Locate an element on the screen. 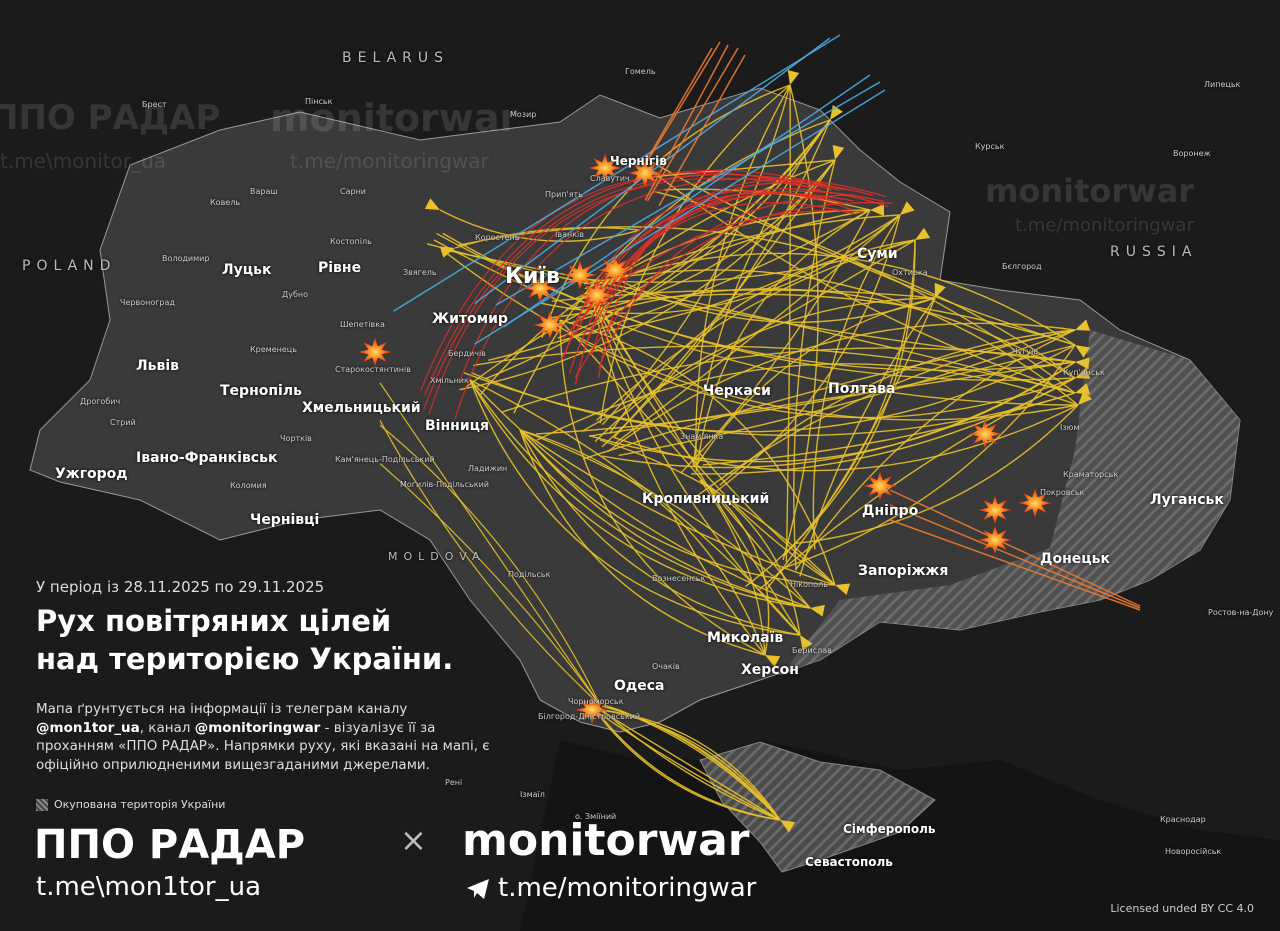 This screenshot has width=1280, height=931. city-minor: Коломия is located at coordinates (248, 485).